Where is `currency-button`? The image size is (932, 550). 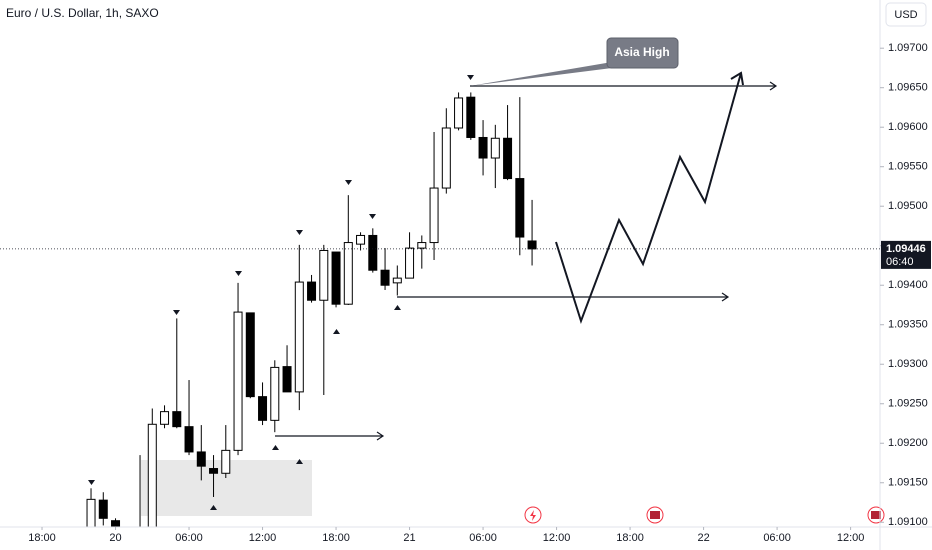
currency-button is located at coordinates (906, 14).